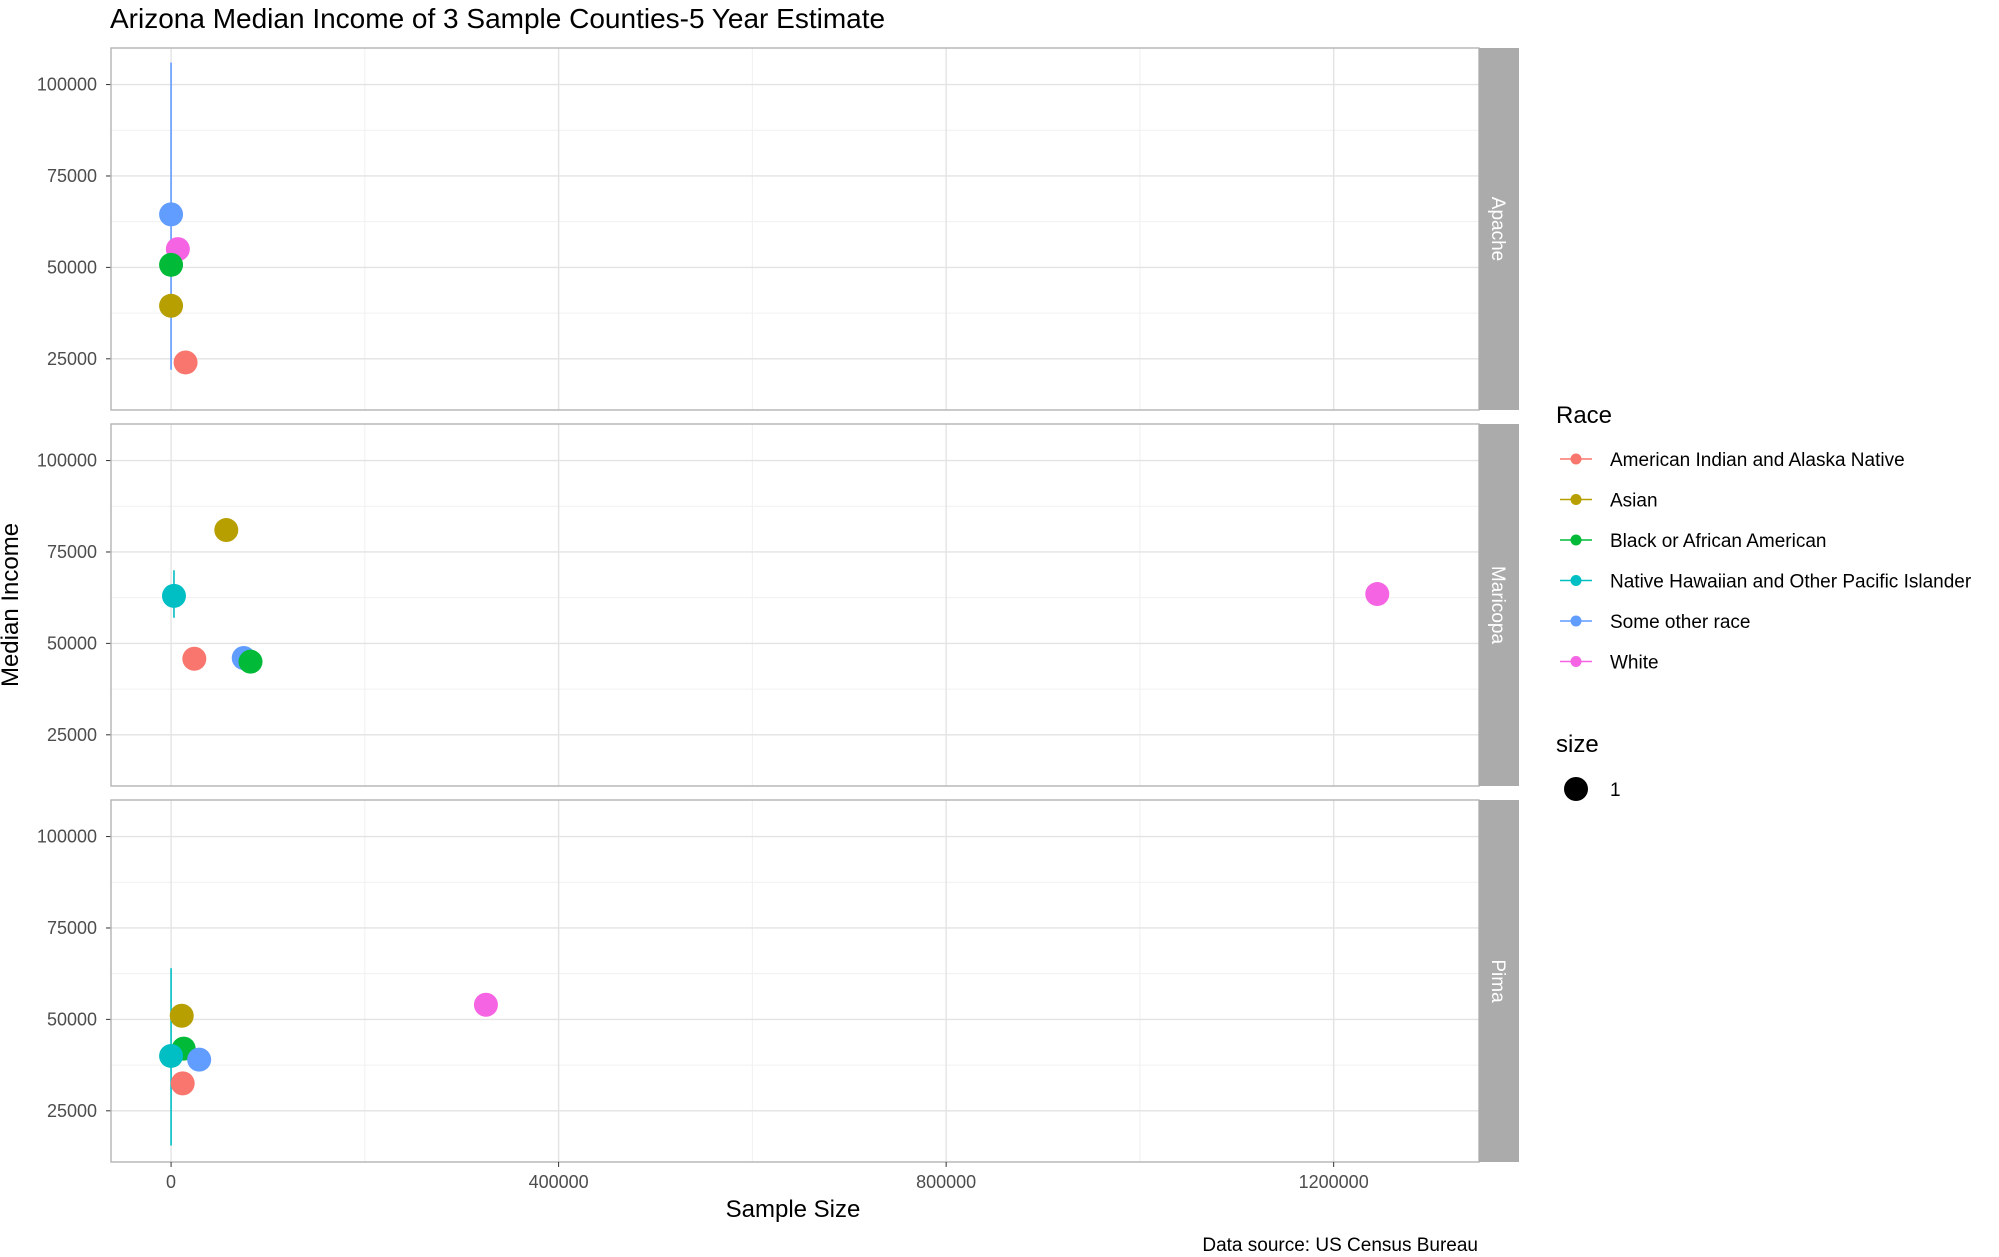  What do you see at coordinates (1609, 501) in the screenshot?
I see `legend-item-asian: Asian` at bounding box center [1609, 501].